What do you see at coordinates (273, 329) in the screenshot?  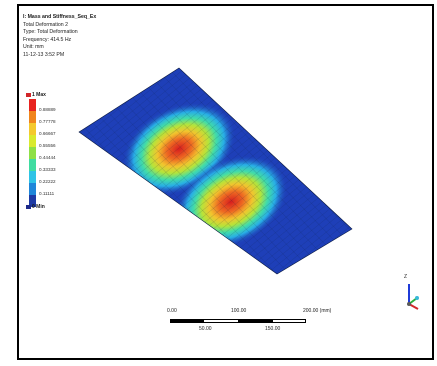 I see `scale-label: 150.00` at bounding box center [273, 329].